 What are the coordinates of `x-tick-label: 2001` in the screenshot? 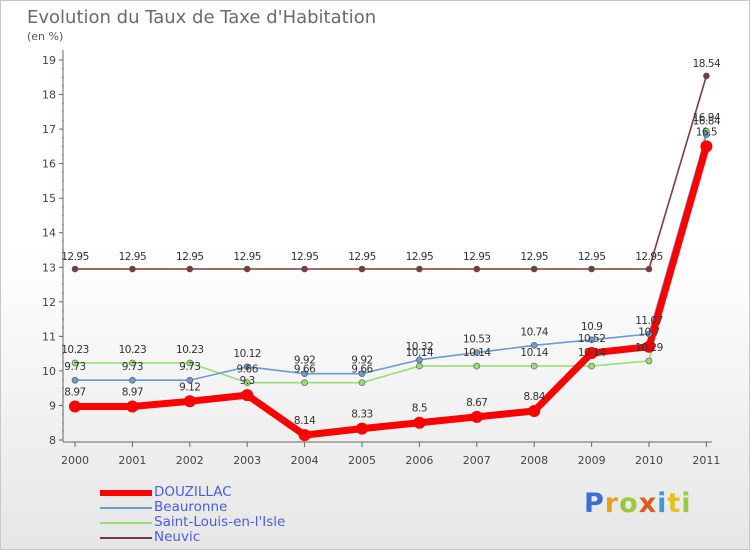 It's located at (132, 460).